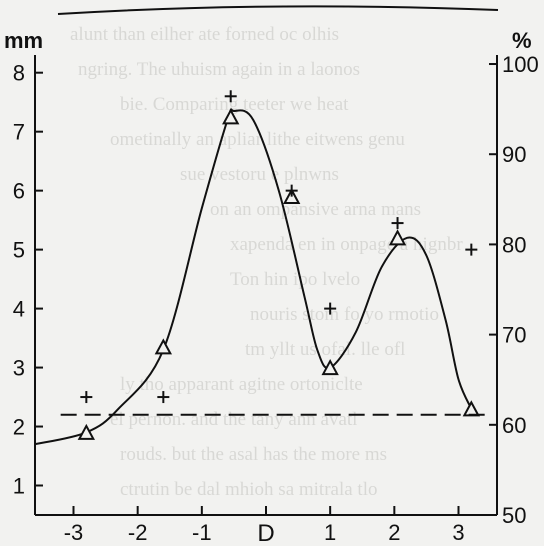 Image resolution: width=544 pixels, height=546 pixels. I want to click on svg-text:ometinally an apliar lithe eit: ometinally an apliar lithe eitwens genu, so click(257, 139).